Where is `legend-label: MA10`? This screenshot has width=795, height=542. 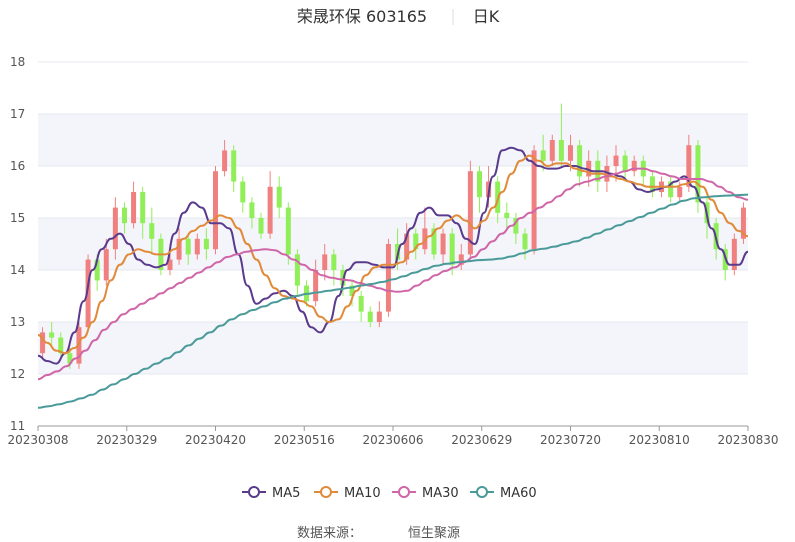
legend-label: MA10 is located at coordinates (362, 493).